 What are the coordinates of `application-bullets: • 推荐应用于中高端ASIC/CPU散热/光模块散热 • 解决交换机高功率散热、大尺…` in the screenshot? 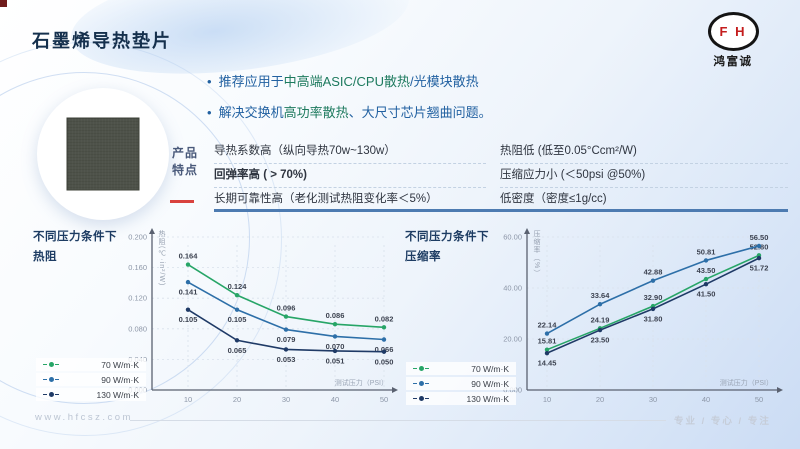 It's located at (349, 97).